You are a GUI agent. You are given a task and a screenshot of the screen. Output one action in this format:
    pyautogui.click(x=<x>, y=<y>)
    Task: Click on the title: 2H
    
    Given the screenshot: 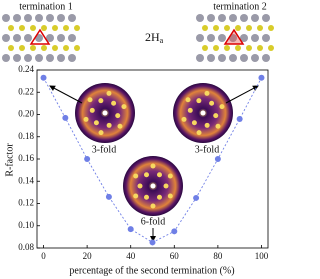 What is the action you would take?
    pyautogui.click(x=152, y=37)
    